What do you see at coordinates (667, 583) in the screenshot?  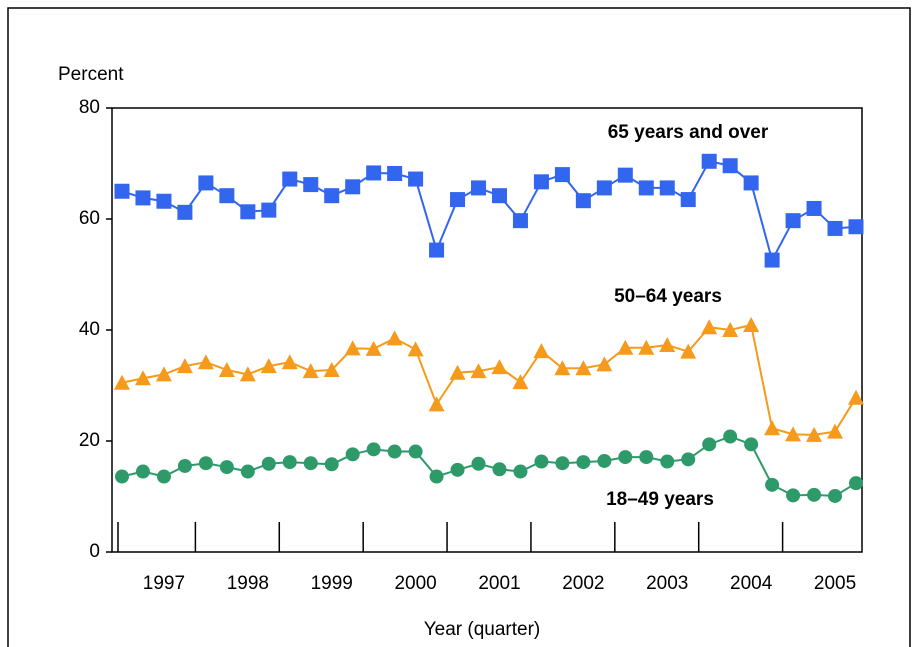 I see `x-tick-label: 2003` at bounding box center [667, 583].